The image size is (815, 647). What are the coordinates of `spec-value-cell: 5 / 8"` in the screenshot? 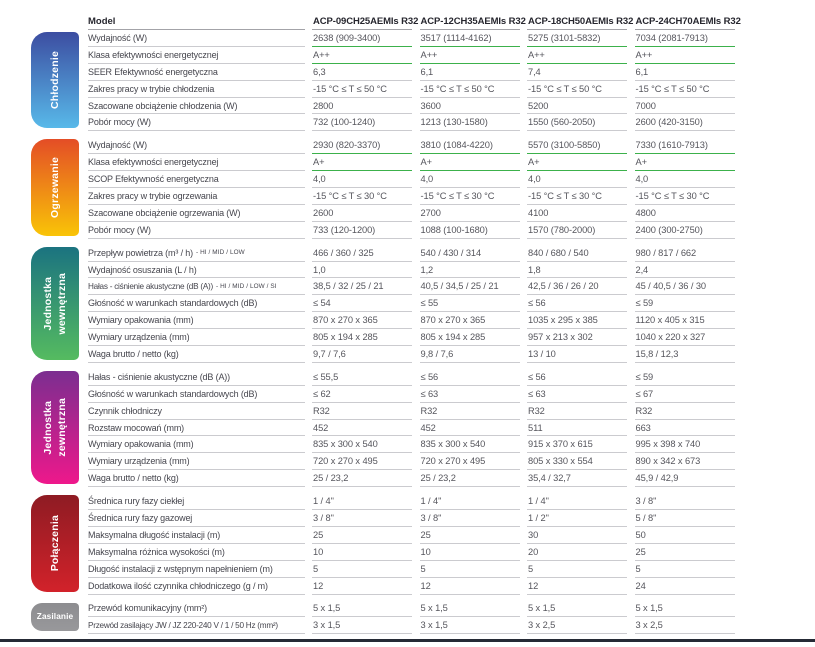 It's located at (684, 518).